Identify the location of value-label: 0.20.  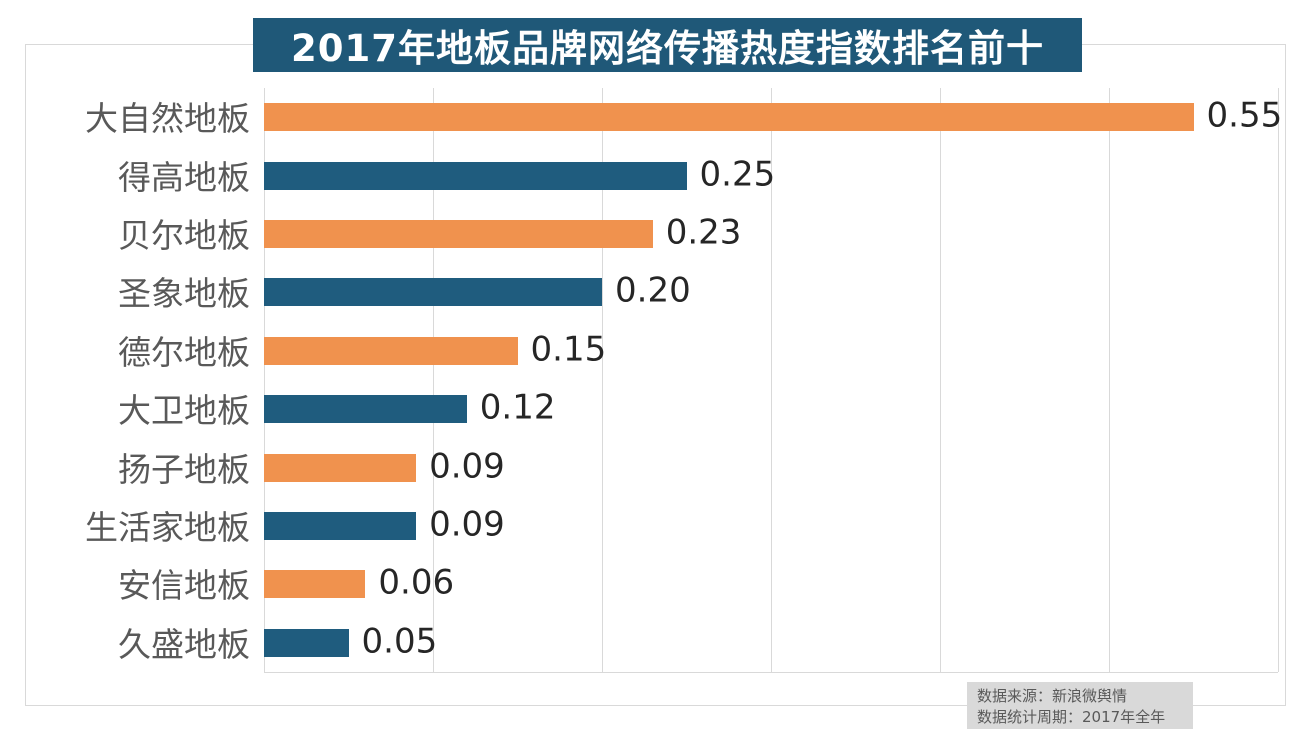
(653, 290).